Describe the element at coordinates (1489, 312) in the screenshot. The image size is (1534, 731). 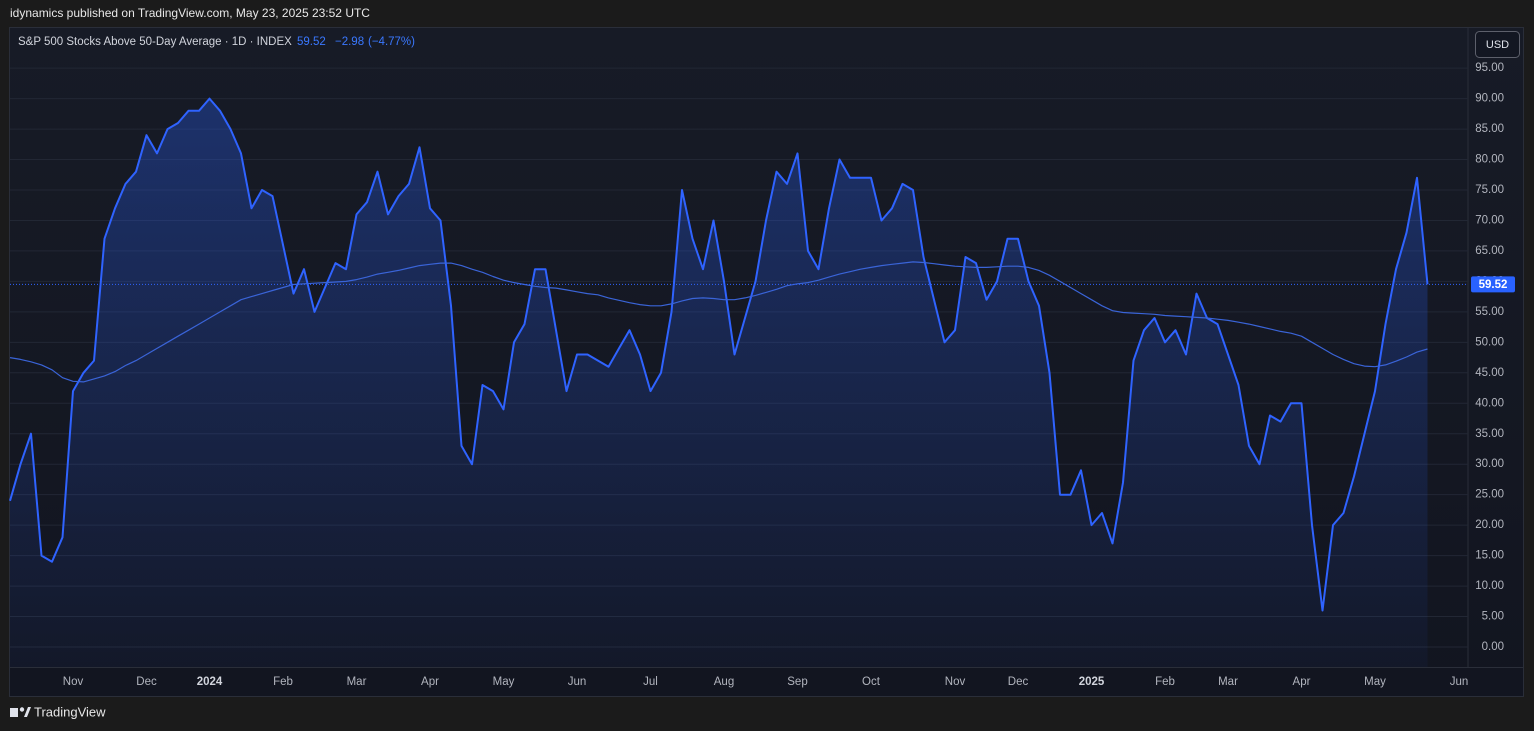
I see `y-tick-label: 55.00` at that location.